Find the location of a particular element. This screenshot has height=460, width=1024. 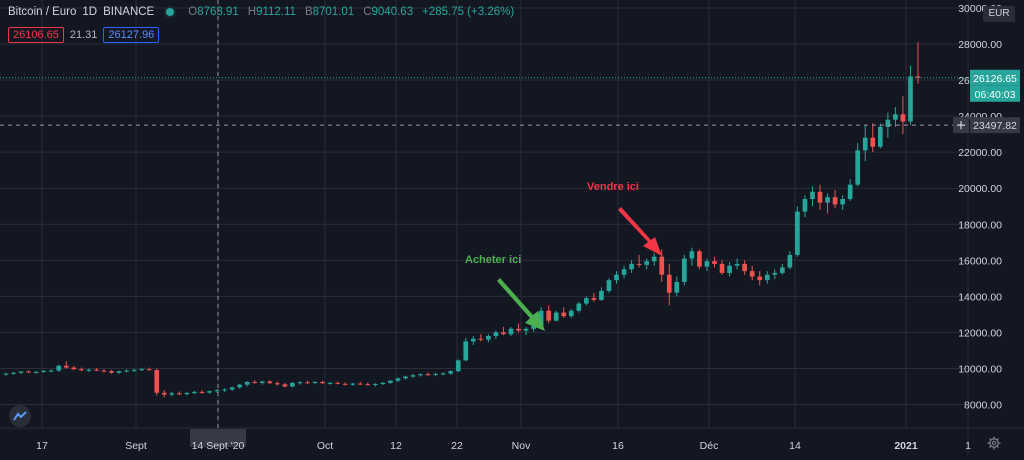

symbol-name: Bitcoin / Euro is located at coordinates (42, 12).